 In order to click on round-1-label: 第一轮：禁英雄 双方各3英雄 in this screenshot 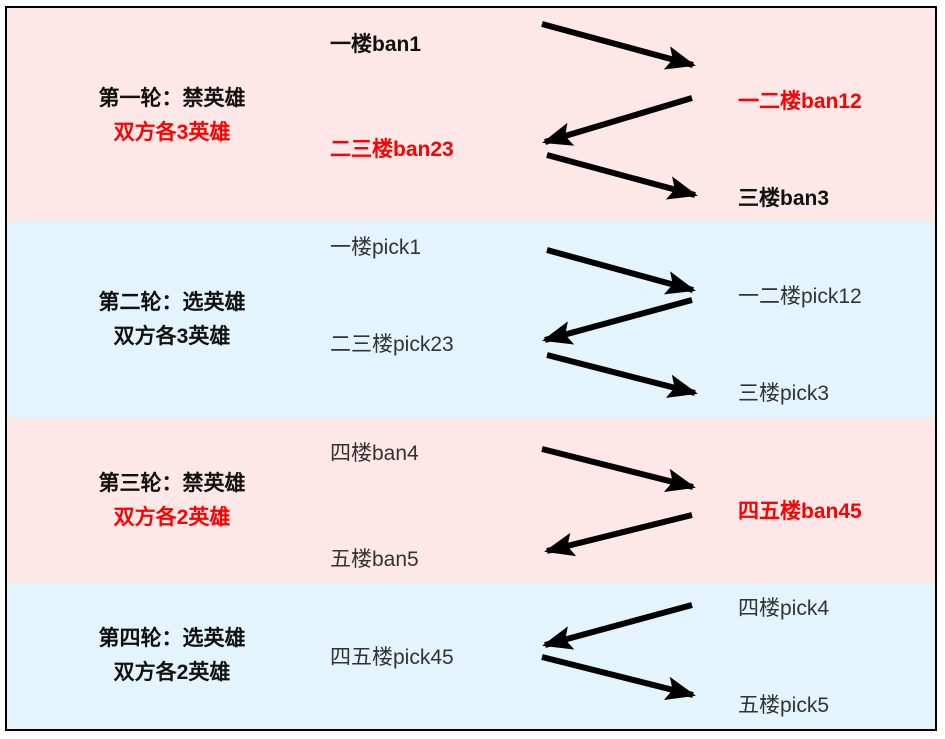, I will do `click(172, 116)`.